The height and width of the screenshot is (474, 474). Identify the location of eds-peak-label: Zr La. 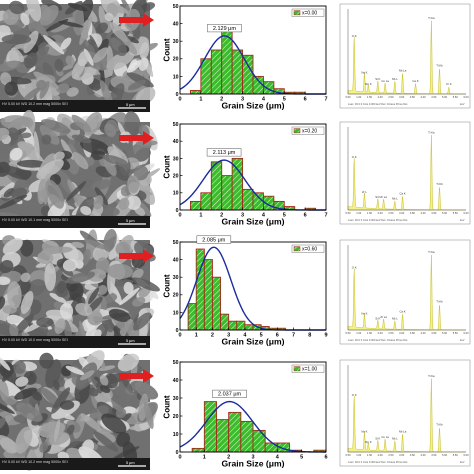
(383, 317).